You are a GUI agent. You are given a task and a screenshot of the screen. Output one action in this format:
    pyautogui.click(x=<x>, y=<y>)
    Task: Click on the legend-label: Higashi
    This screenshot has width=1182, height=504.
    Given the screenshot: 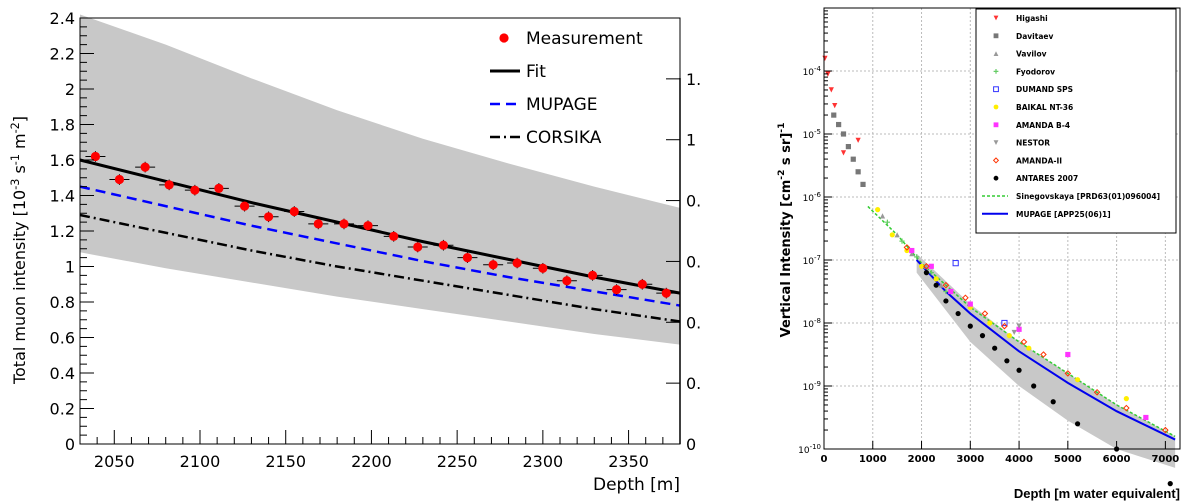 What is the action you would take?
    pyautogui.click(x=1032, y=18)
    